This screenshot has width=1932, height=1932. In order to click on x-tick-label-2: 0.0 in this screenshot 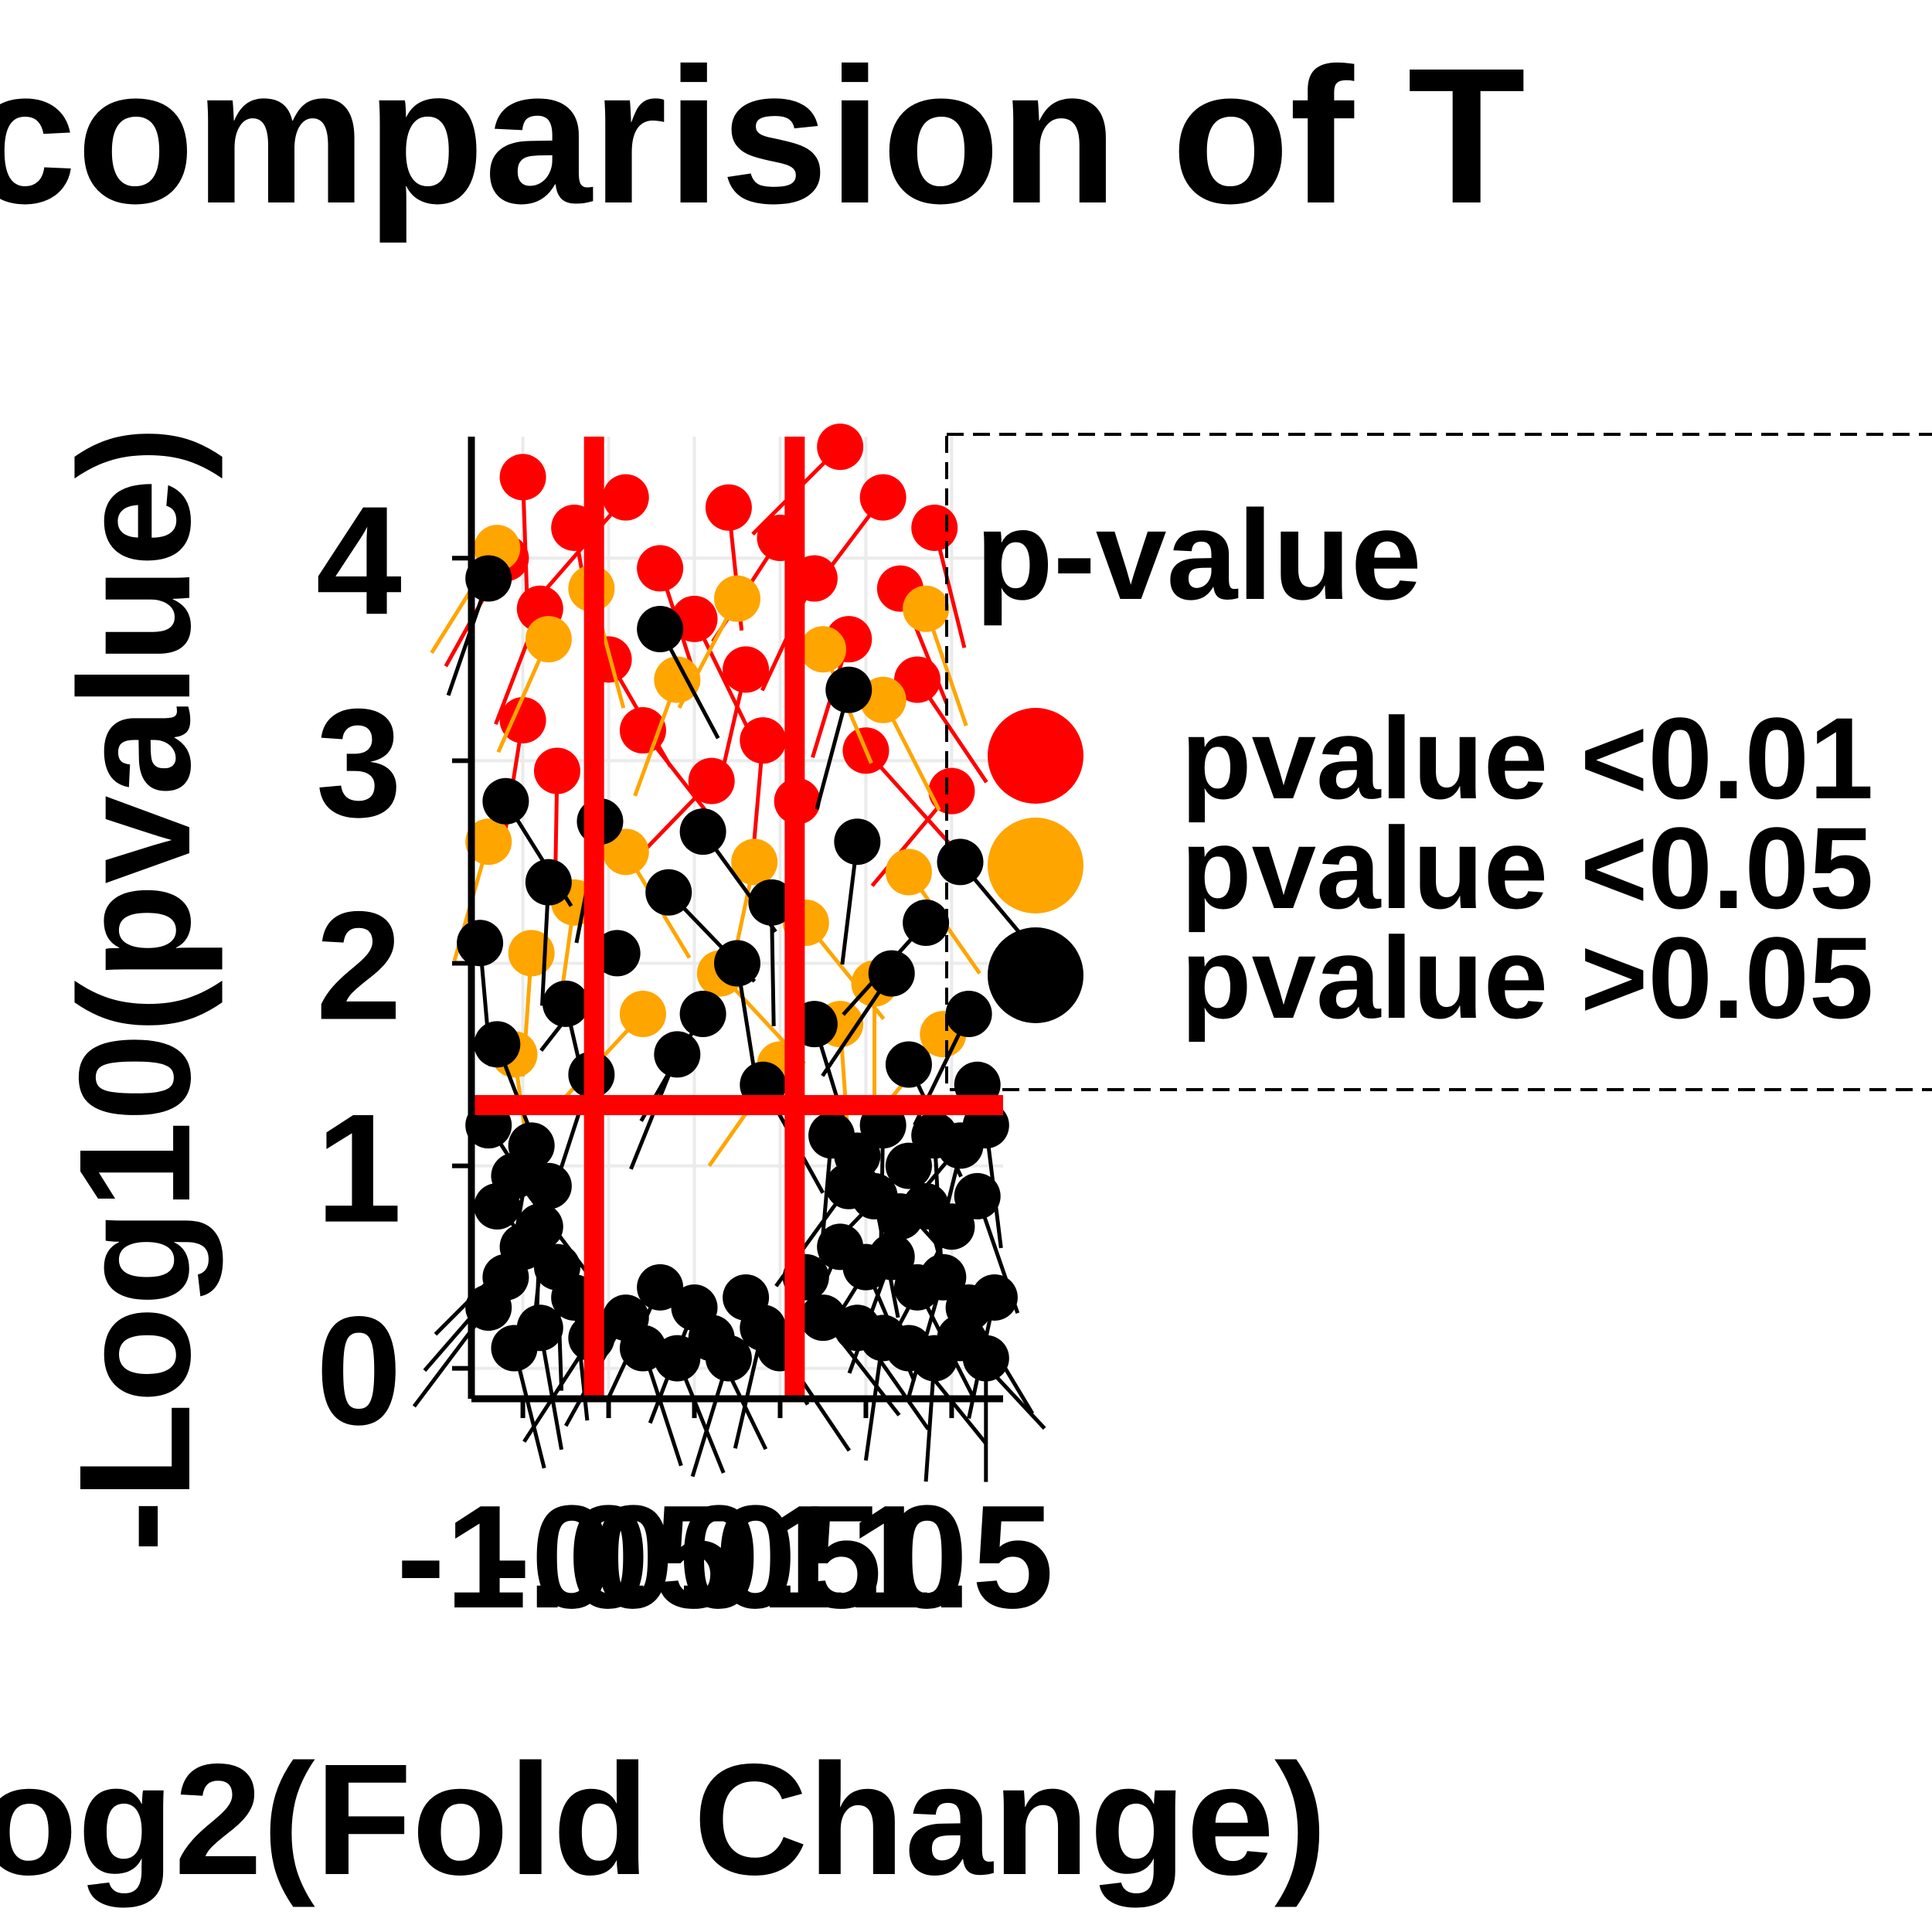, I will do `click(694, 1557)`.